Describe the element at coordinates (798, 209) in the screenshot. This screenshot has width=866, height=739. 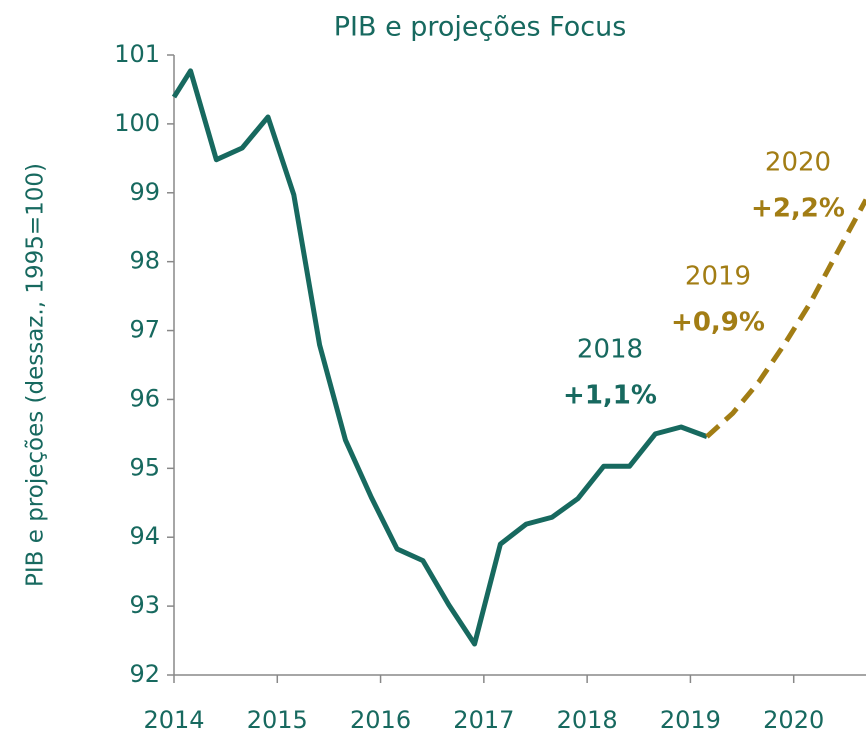
I see `annotation-growth: +2,2%` at that location.